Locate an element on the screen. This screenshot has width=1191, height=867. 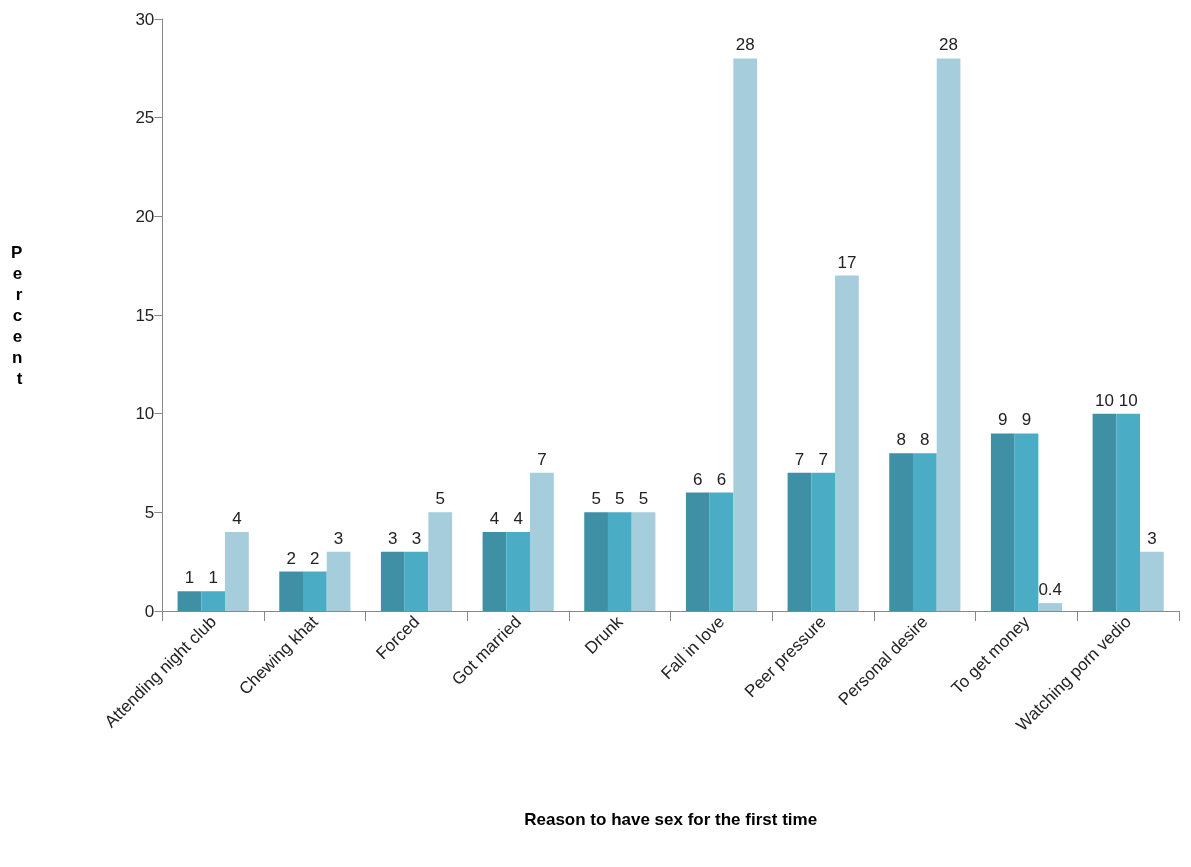
data-label: 0.4 is located at coordinates (1050, 590).